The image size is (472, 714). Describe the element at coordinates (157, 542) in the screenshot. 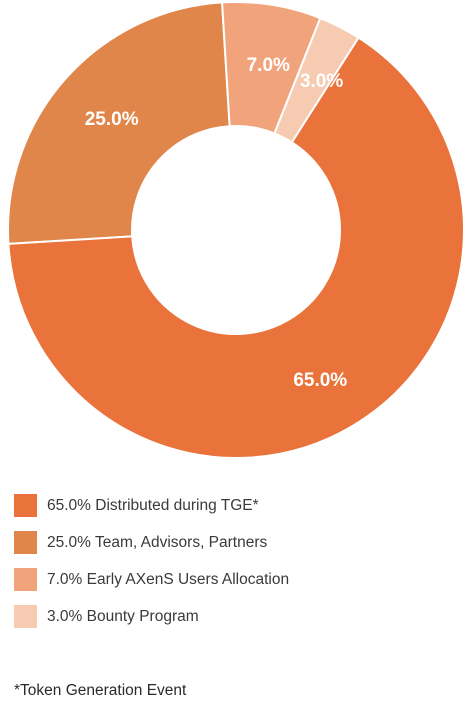

I see `legend-label-team: 25.0% Team, Advisors, Partners` at that location.